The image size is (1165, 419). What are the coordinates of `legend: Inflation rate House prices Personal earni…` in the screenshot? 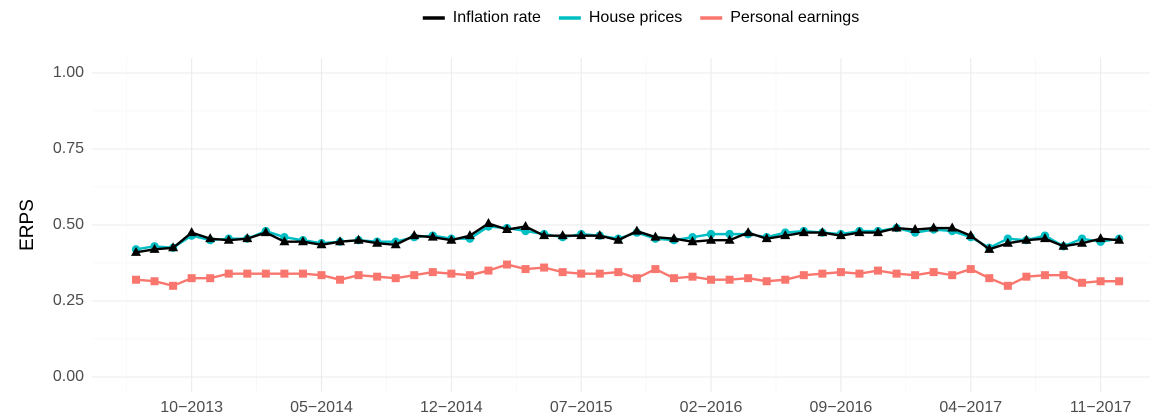 It's located at (640, 17).